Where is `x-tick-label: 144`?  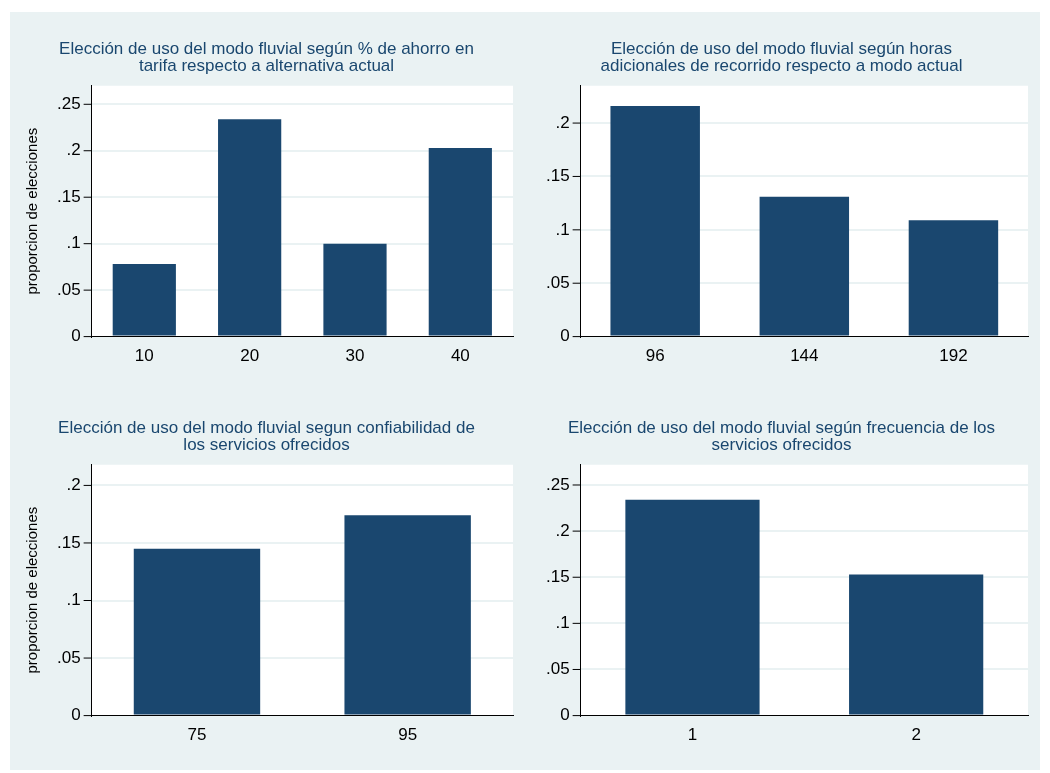
x-tick-label: 144 is located at coordinates (804, 356).